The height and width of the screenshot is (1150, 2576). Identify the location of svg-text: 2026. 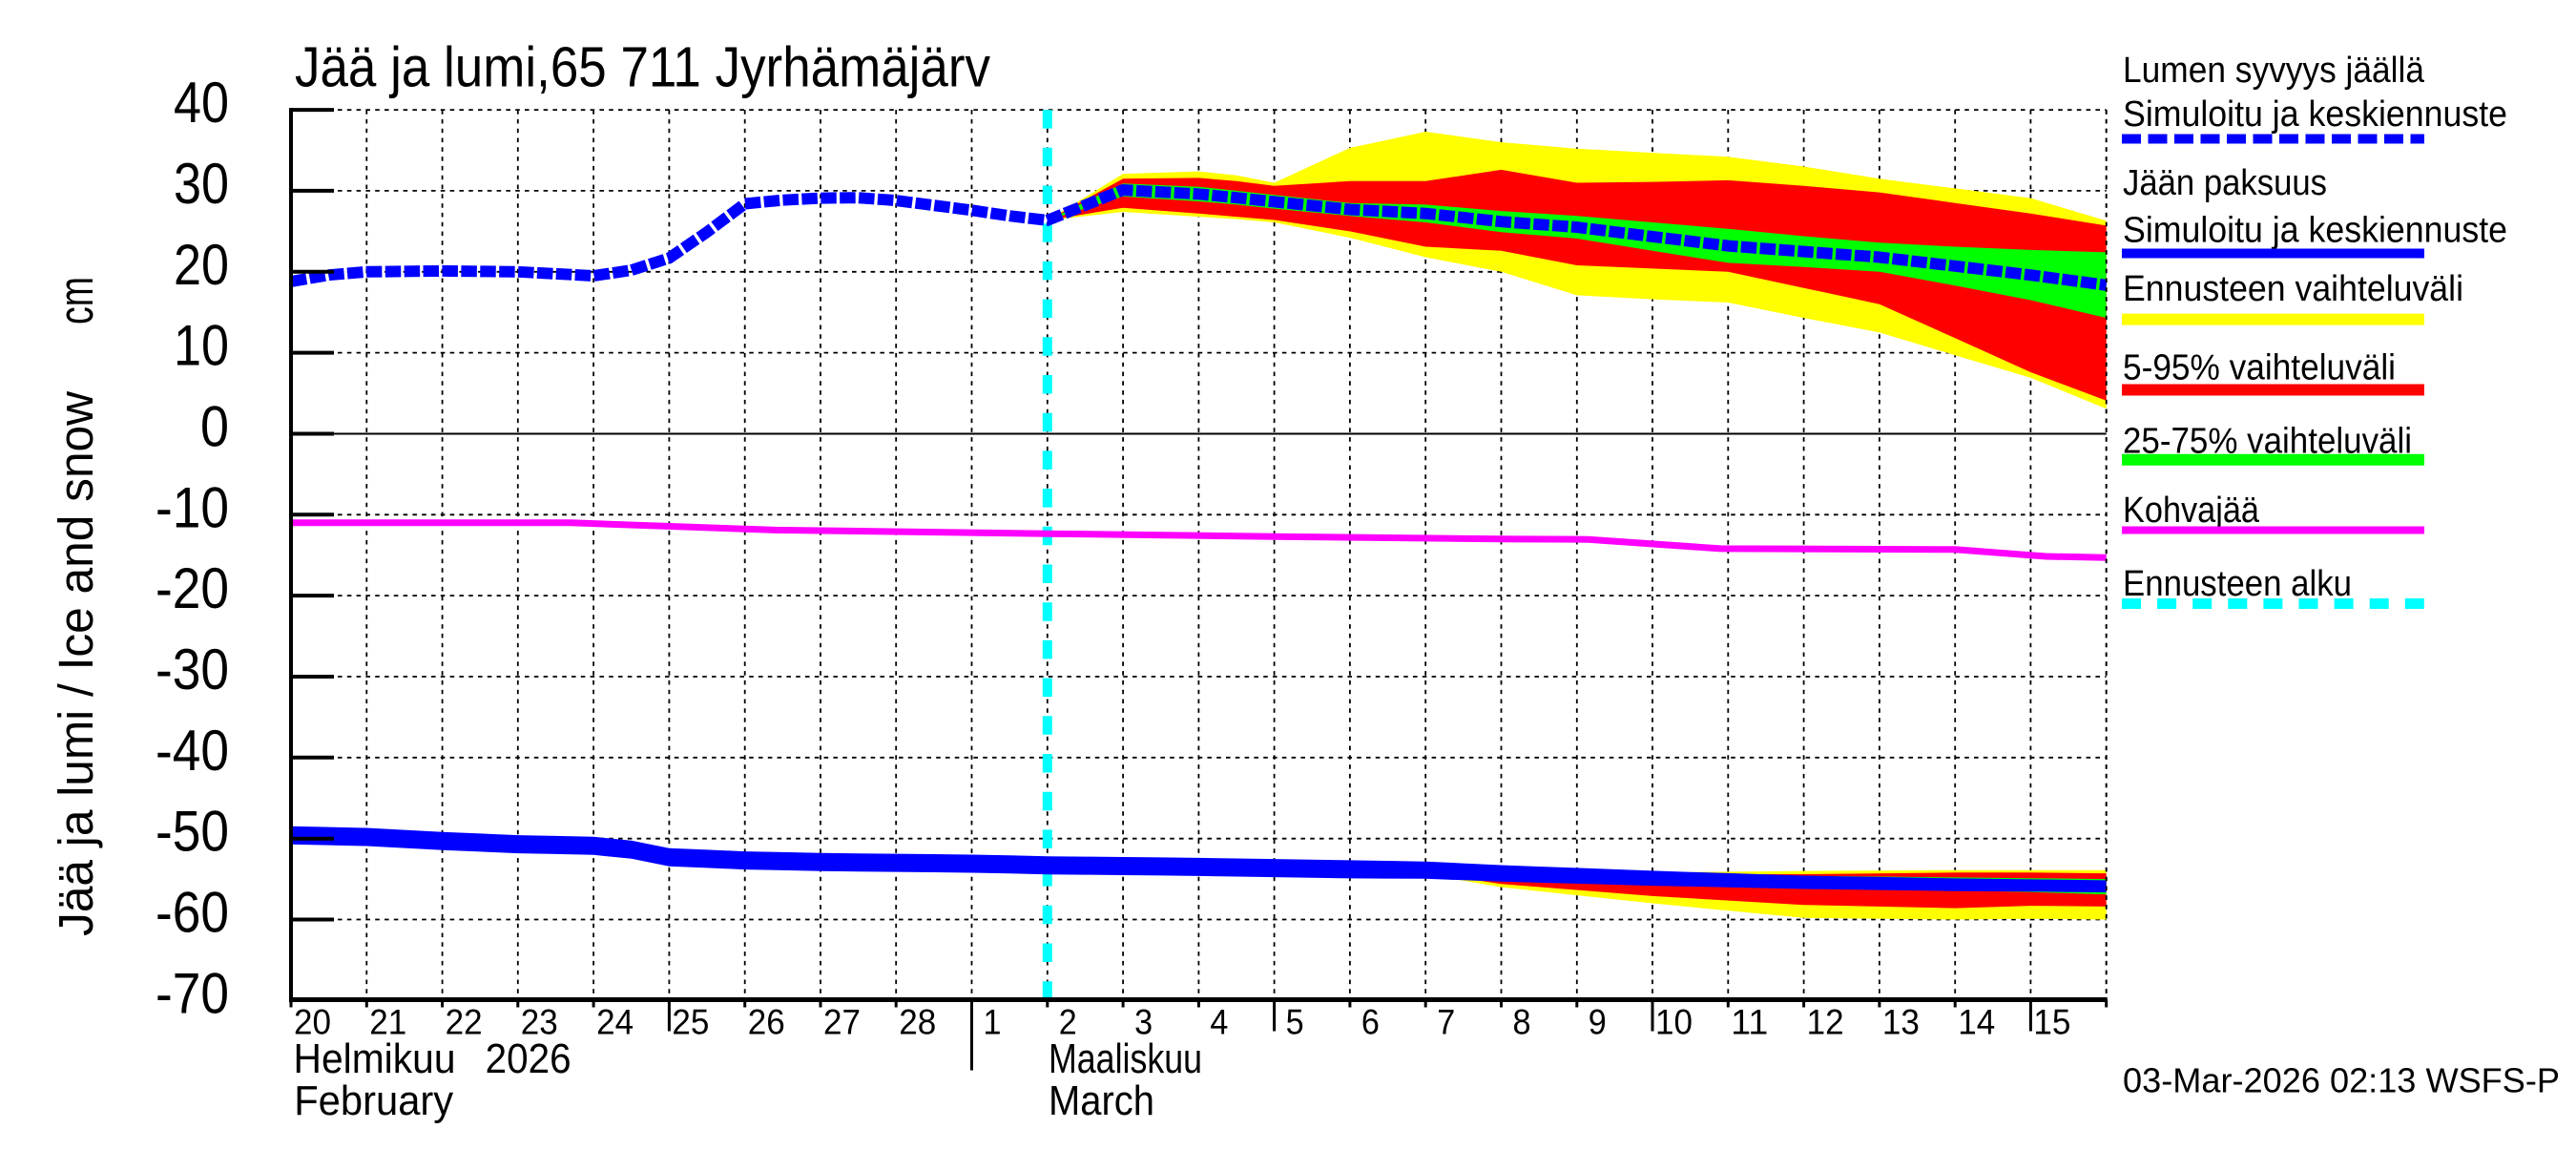
(528, 1058).